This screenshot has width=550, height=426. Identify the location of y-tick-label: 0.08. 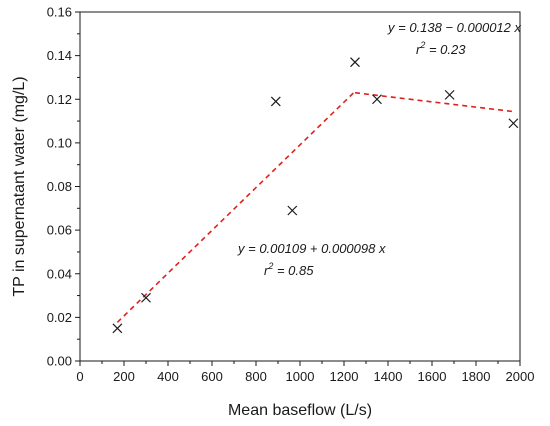
(59, 186).